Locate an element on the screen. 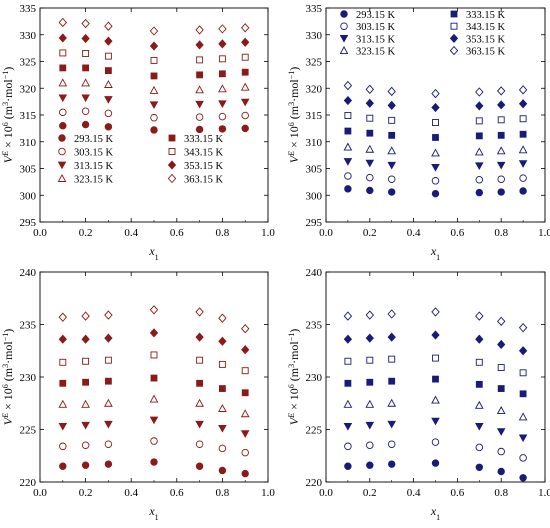  legend-item: 333.15 K is located at coordinates (478, 15).